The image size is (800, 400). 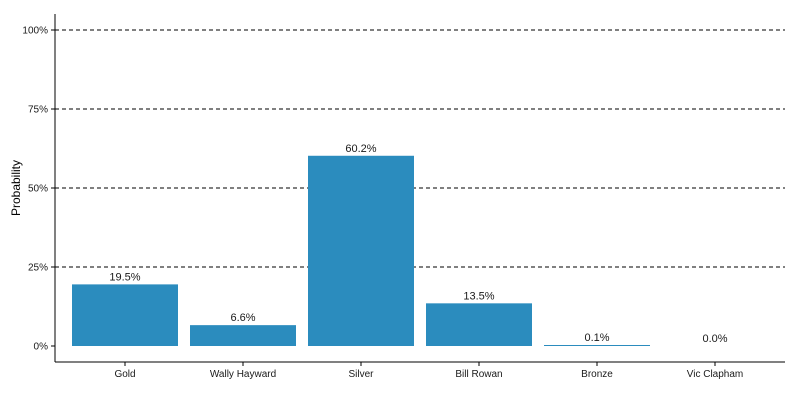 I want to click on x-tick-label-5: Vic Clapham, so click(x=715, y=374).